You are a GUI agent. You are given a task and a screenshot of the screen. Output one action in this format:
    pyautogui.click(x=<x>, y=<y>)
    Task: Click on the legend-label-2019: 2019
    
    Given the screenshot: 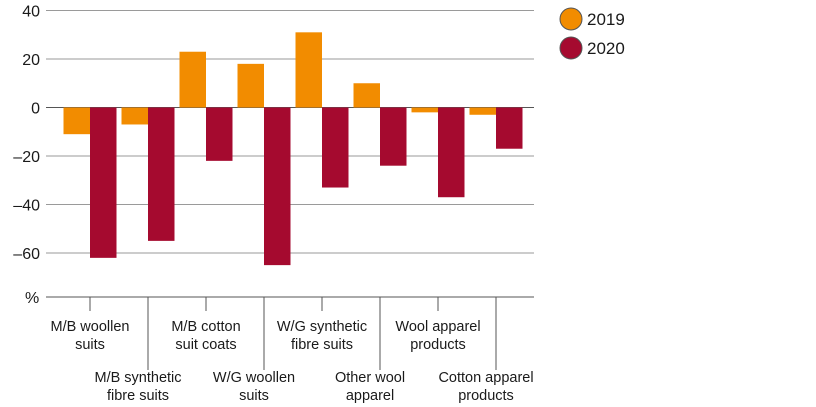 What is the action you would take?
    pyautogui.click(x=606, y=19)
    